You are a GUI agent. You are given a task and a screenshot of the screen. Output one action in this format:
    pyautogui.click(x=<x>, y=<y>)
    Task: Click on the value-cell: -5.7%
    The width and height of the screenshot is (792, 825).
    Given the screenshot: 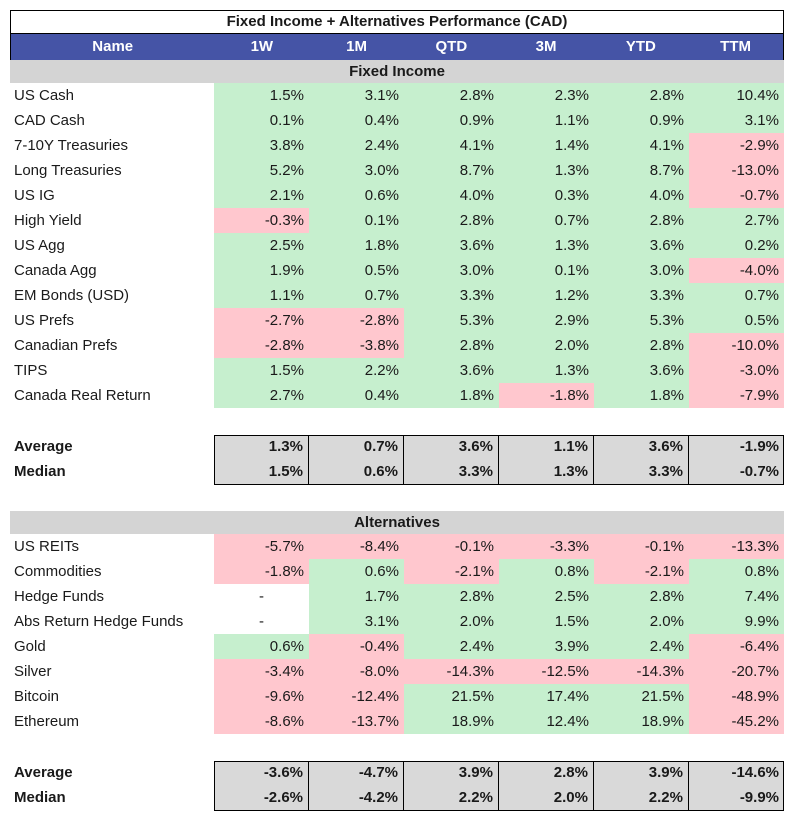 What is the action you would take?
    pyautogui.click(x=261, y=546)
    